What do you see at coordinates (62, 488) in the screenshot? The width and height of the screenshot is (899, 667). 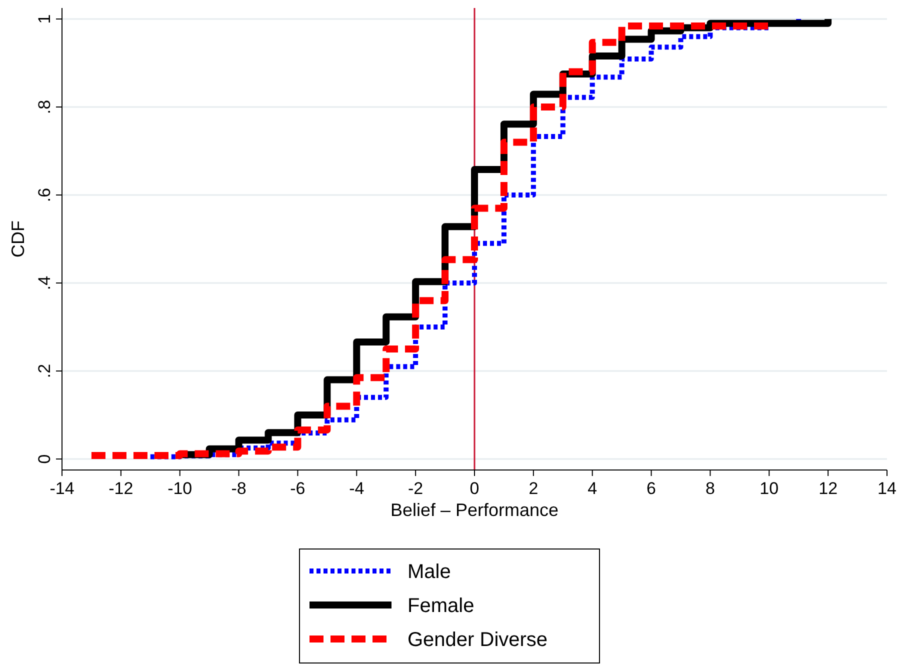 I see `x-tick-label: -14` at bounding box center [62, 488].